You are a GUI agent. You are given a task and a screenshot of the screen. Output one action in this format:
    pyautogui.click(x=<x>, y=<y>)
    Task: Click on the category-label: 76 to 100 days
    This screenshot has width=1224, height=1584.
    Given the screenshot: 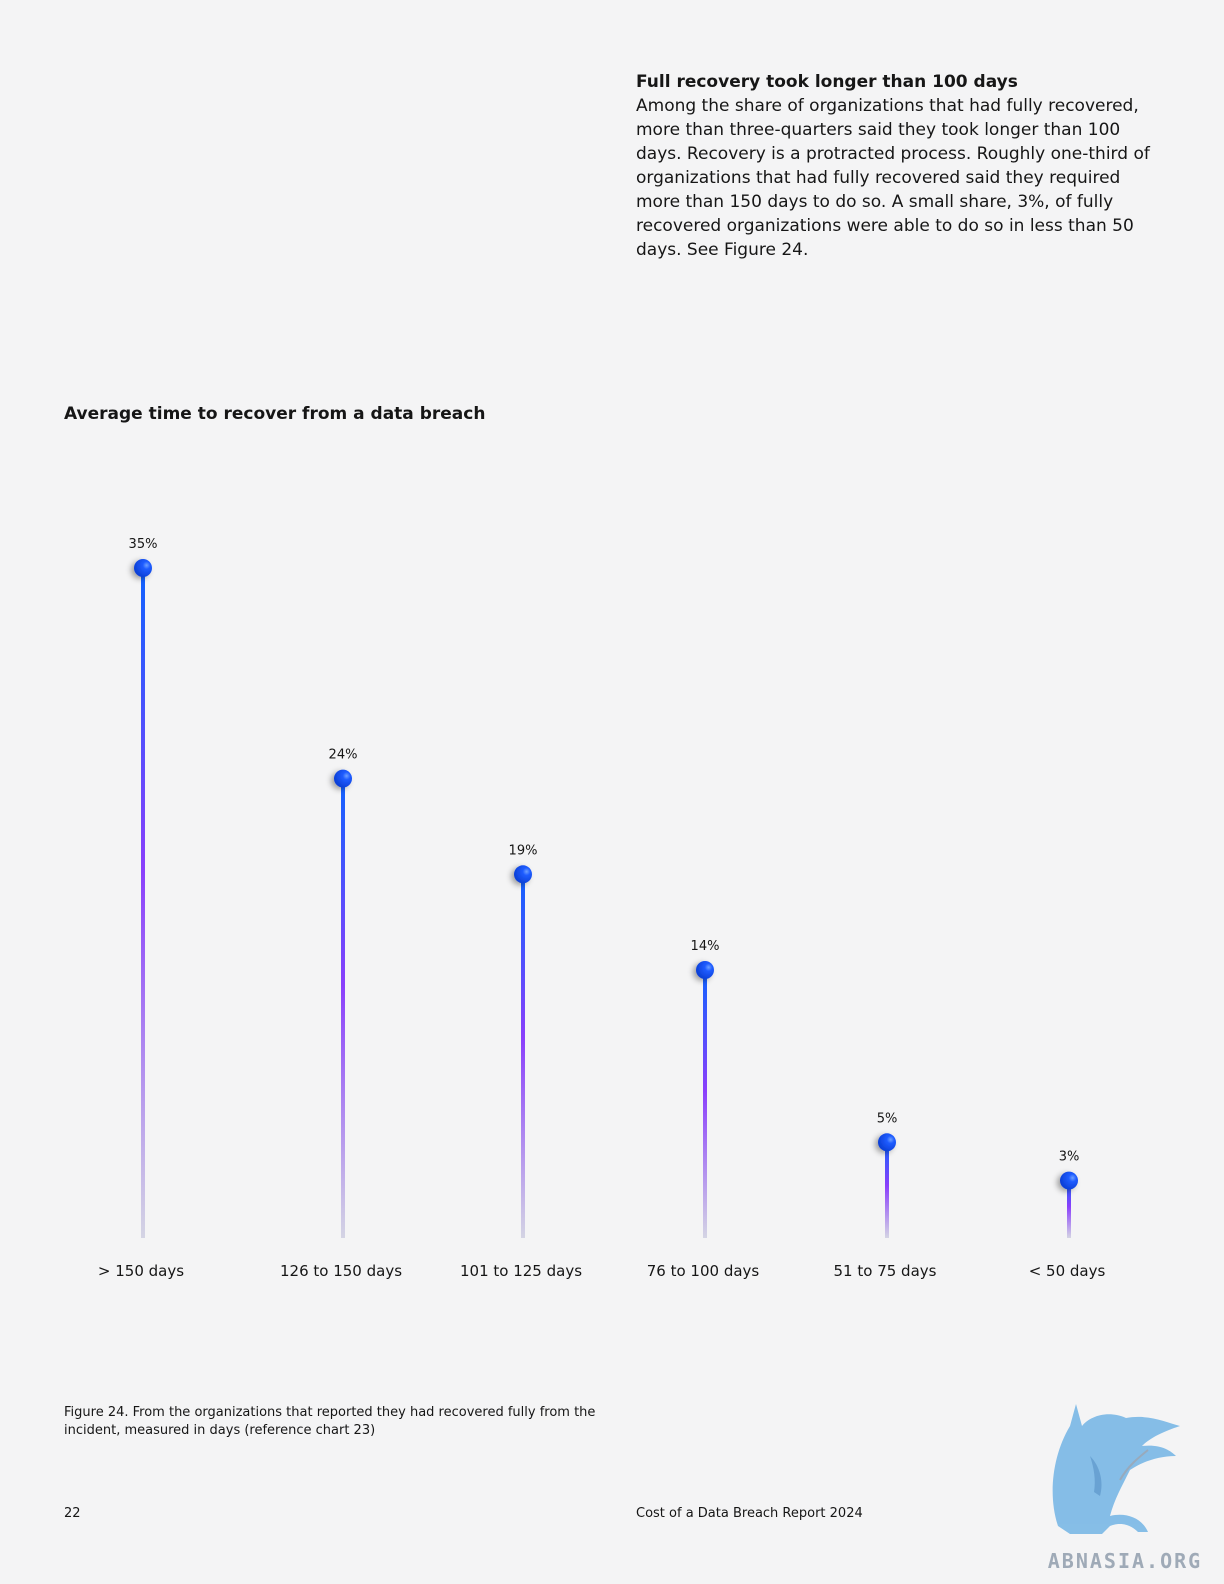 What is the action you would take?
    pyautogui.click(x=703, y=1271)
    